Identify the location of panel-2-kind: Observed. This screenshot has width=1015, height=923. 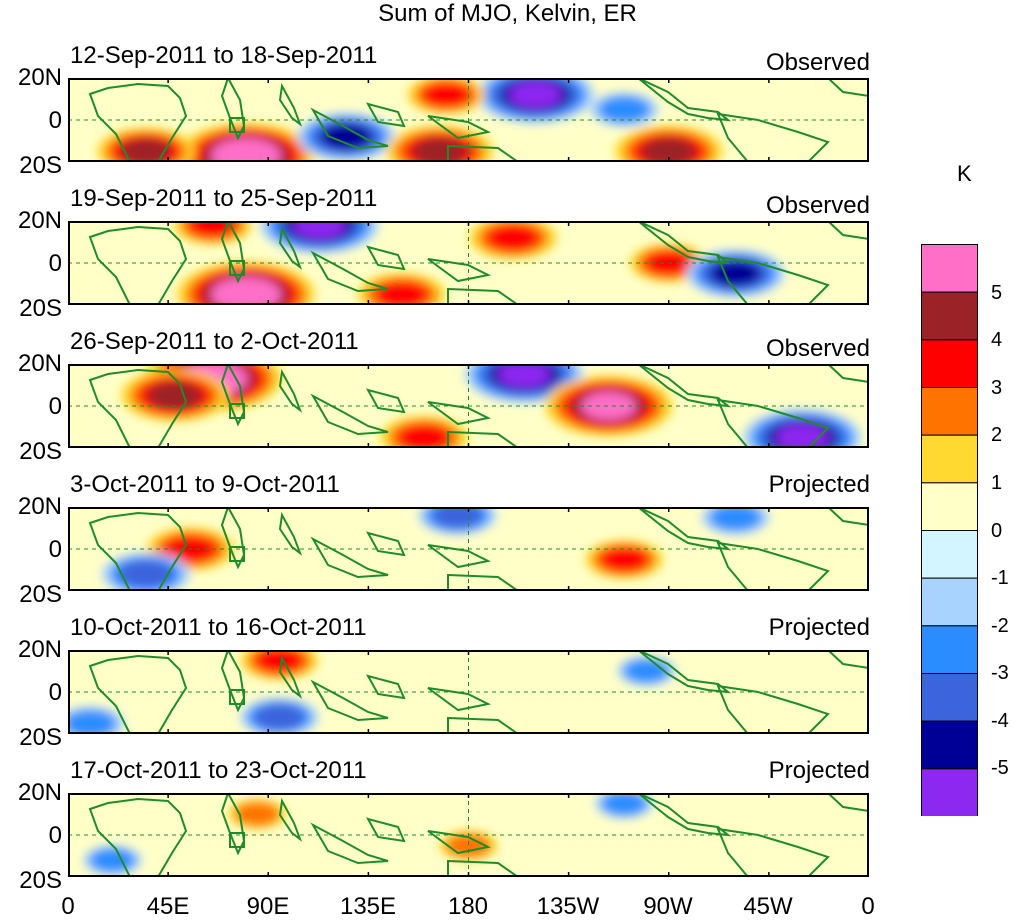
(817, 205).